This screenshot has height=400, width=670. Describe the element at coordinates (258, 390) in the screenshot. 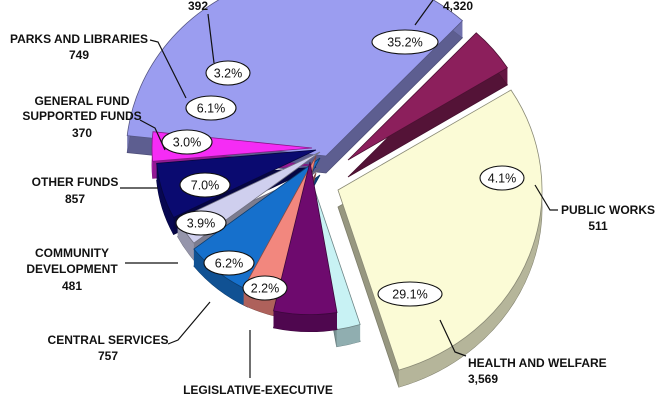

I see `category-name: LEGISLATIVE-EXECUTIVE` at that location.